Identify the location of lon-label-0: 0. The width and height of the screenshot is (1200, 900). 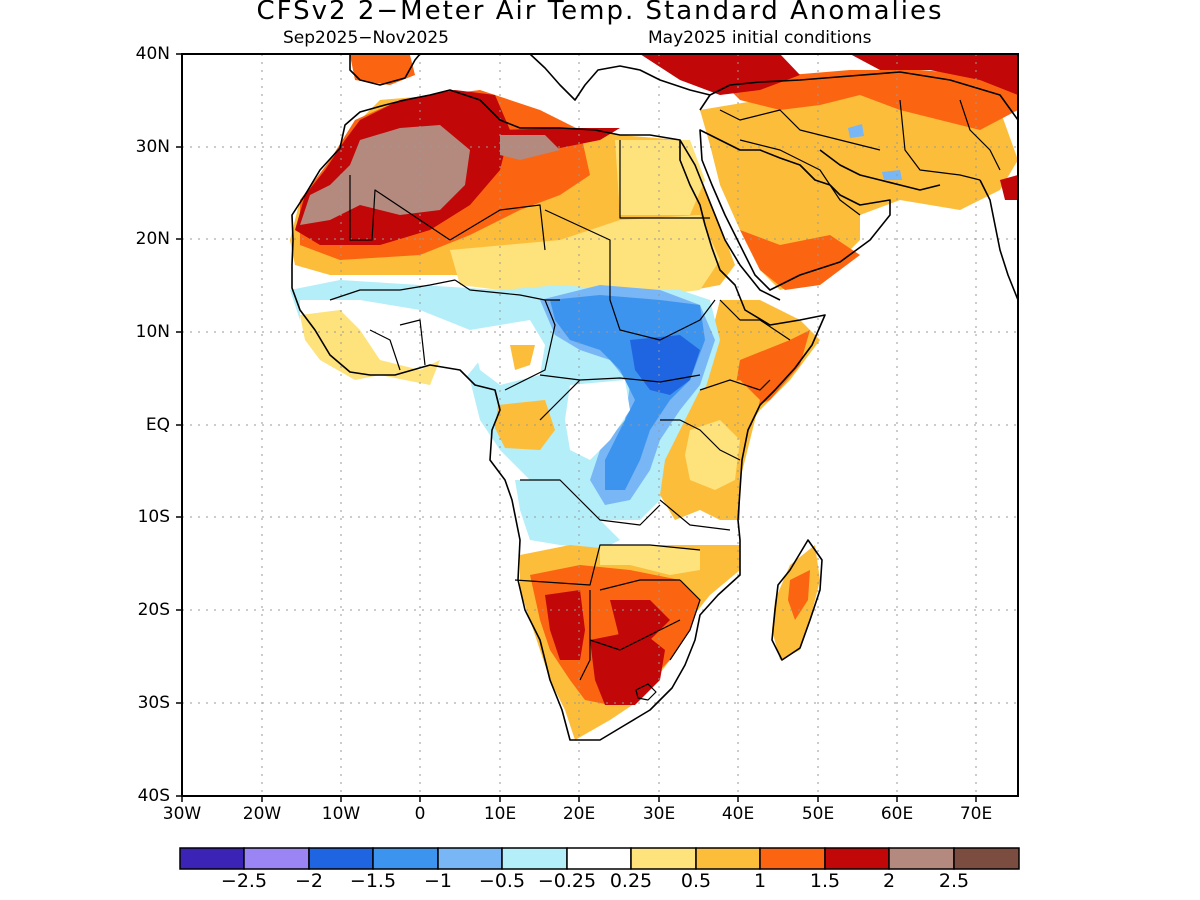
(420, 814).